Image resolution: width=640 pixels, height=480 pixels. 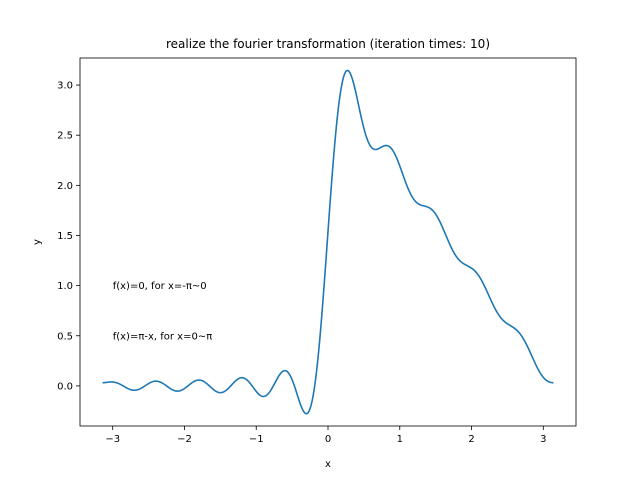 I want to click on y-tick-label: 0.5, so click(x=65, y=336).